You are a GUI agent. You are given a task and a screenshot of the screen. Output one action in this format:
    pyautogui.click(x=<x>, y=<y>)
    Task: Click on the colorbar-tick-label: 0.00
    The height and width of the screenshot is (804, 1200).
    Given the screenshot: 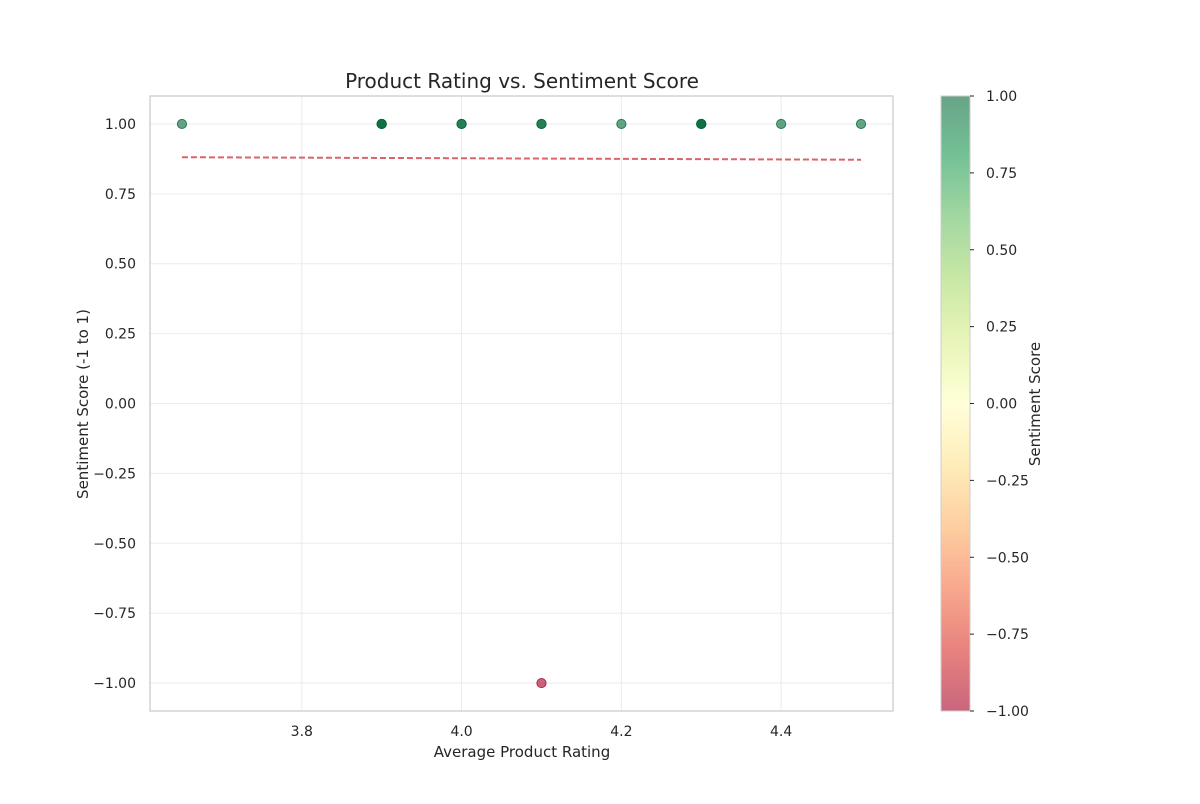 What is the action you would take?
    pyautogui.click(x=1001, y=405)
    